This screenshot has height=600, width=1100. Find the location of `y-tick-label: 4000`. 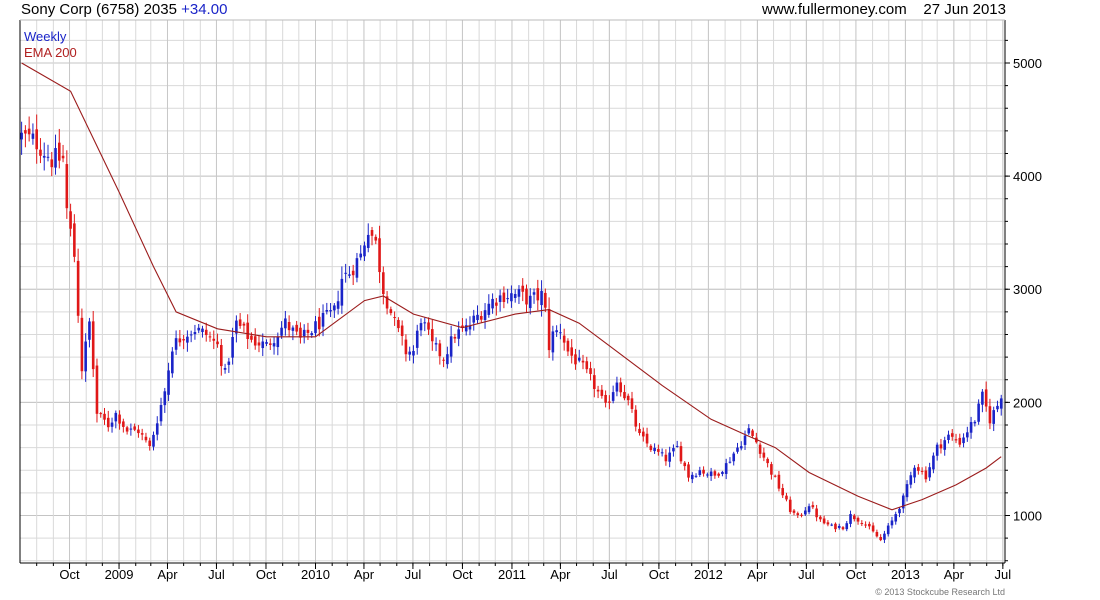

y-tick-label: 4000 is located at coordinates (1027, 176).